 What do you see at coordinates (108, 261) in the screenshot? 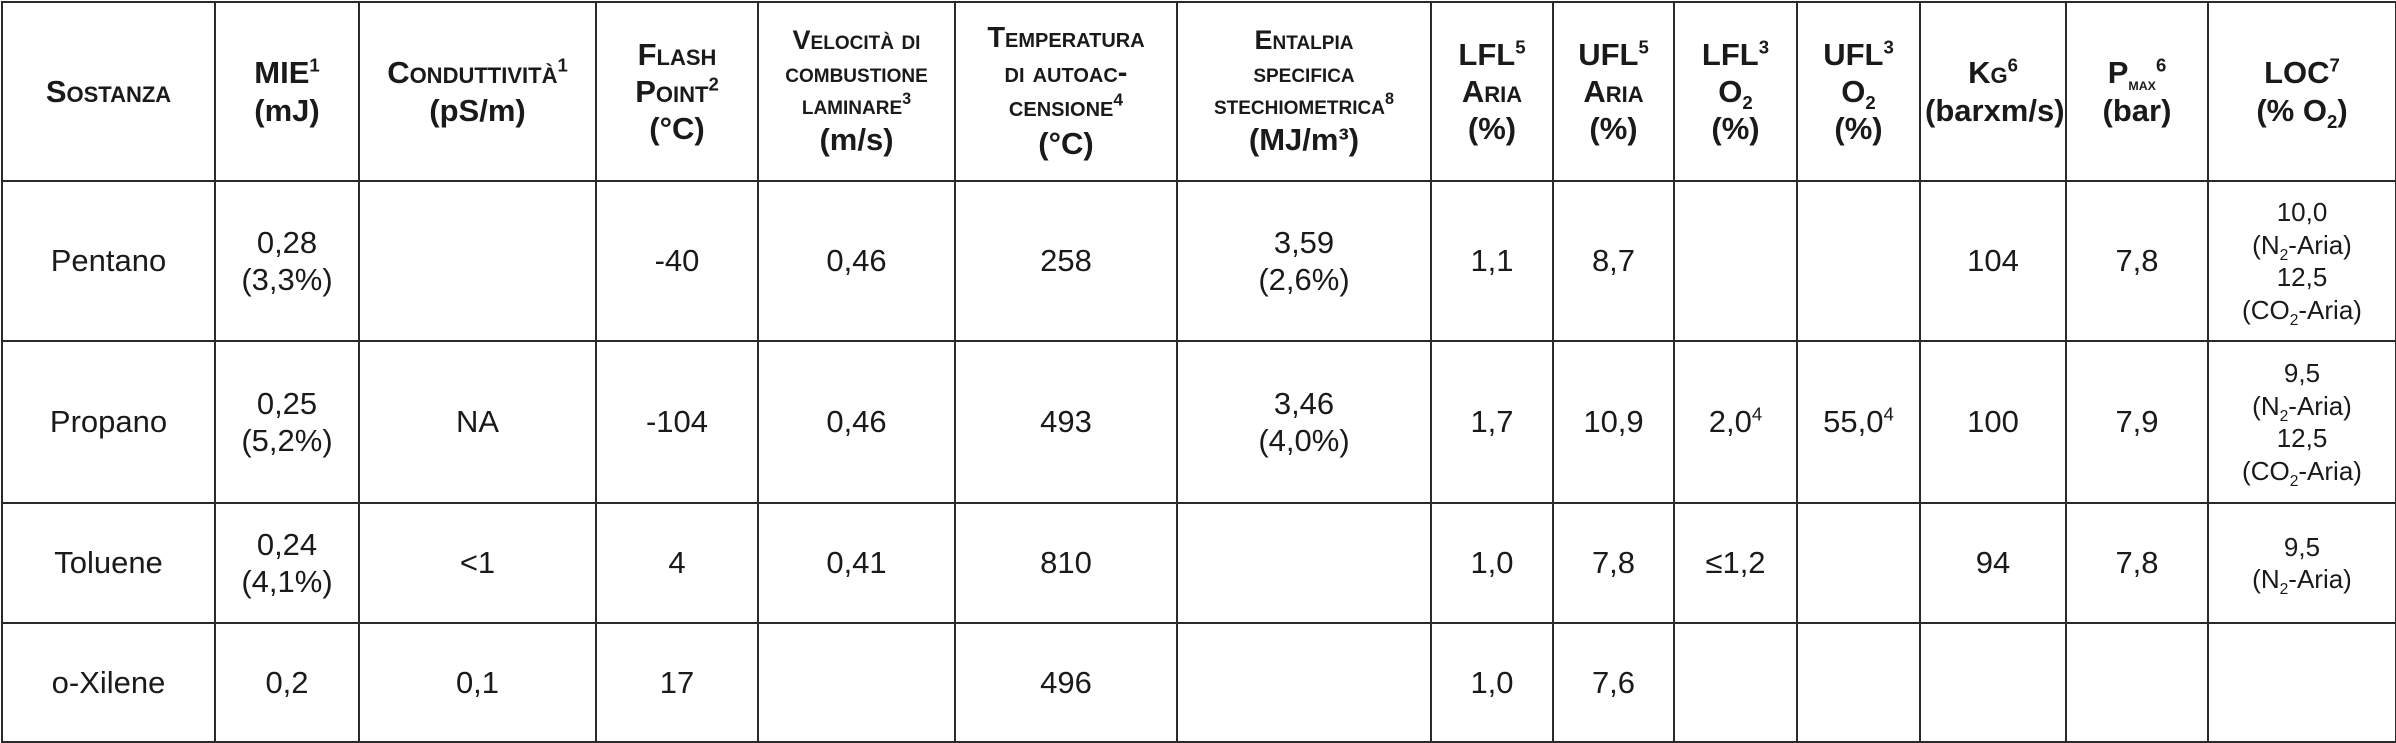
I see `cell-sostanza: Pentano` at bounding box center [108, 261].